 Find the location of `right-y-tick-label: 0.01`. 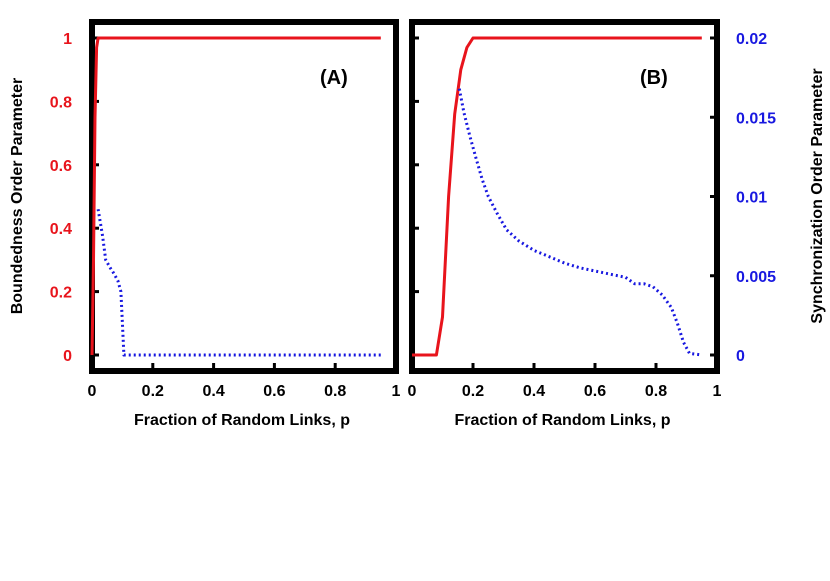

right-y-tick-label: 0.01 is located at coordinates (751, 198).